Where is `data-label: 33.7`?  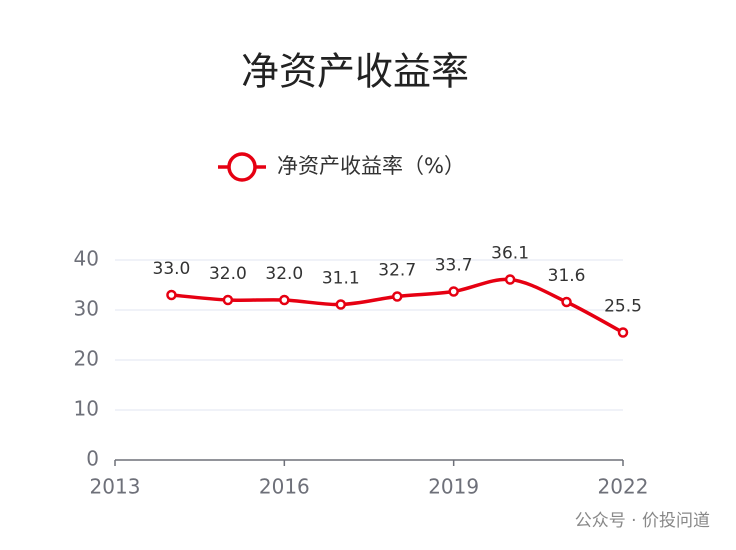 data-label: 33.7 is located at coordinates (454, 266).